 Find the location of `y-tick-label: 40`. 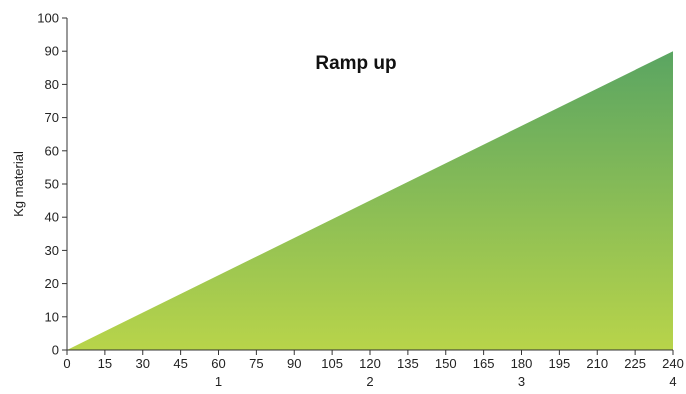

y-tick-label: 40 is located at coordinates (52, 217).